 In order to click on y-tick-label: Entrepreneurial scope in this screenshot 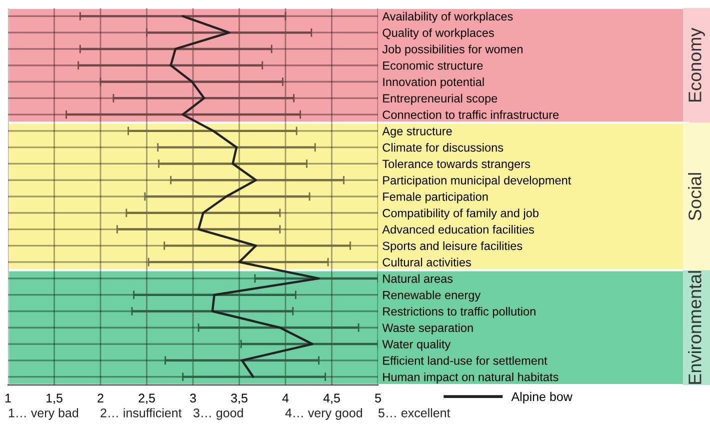, I will do `click(440, 99)`.